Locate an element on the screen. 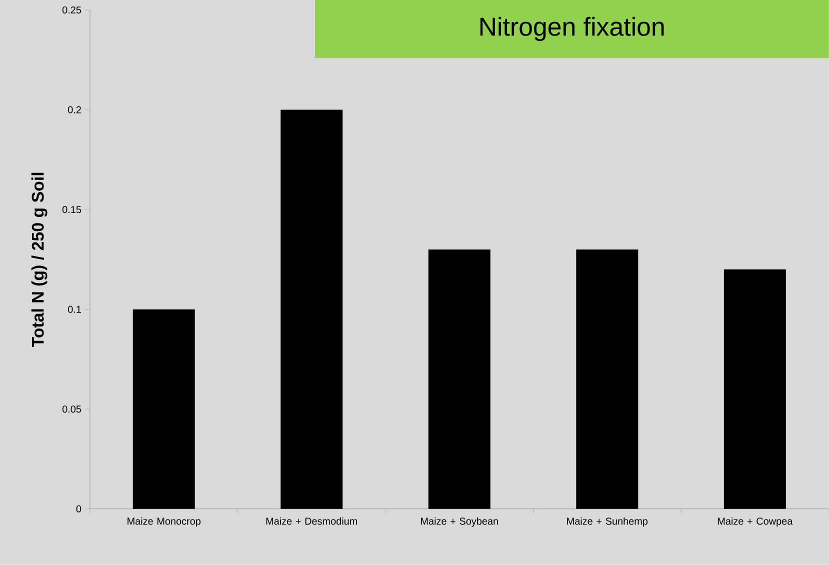 The image size is (829, 565). x-tick-label: Maize + Cowpea is located at coordinates (755, 522).